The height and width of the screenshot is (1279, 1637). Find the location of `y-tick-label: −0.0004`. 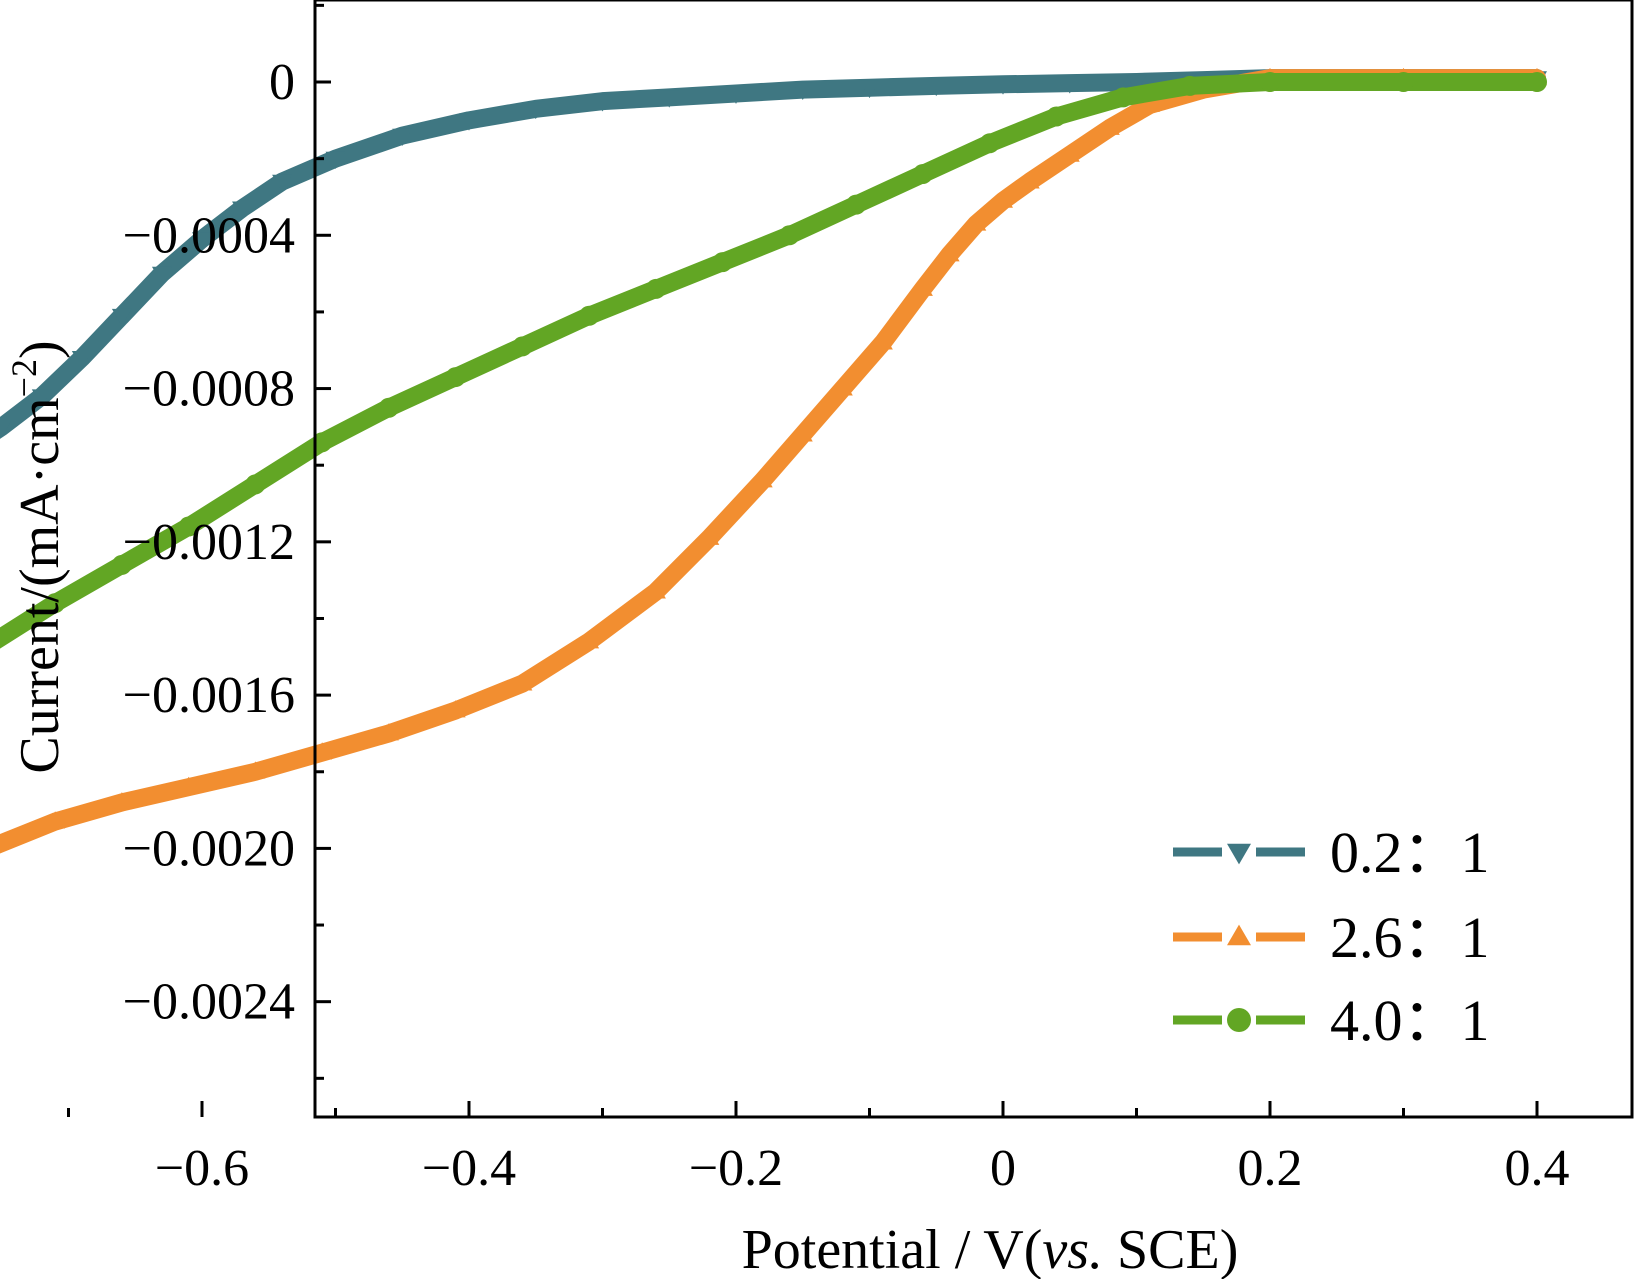

y-tick-label: −0.0004 is located at coordinates (209, 235).